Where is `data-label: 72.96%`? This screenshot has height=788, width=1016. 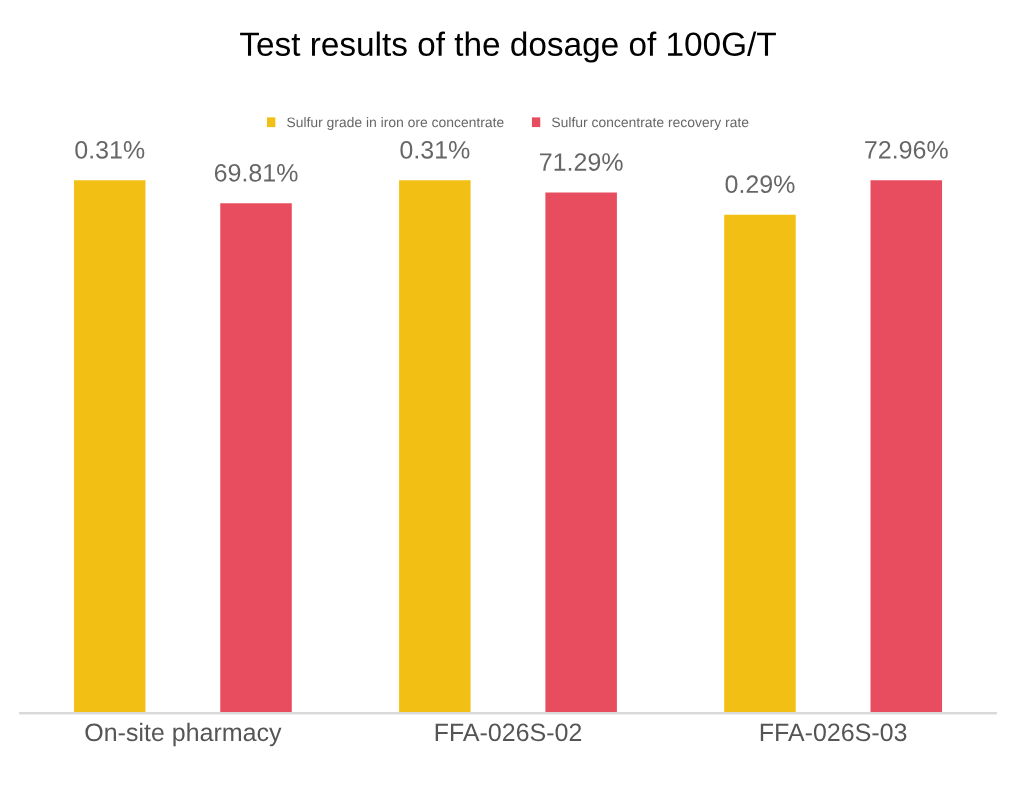 data-label: 72.96% is located at coordinates (906, 149).